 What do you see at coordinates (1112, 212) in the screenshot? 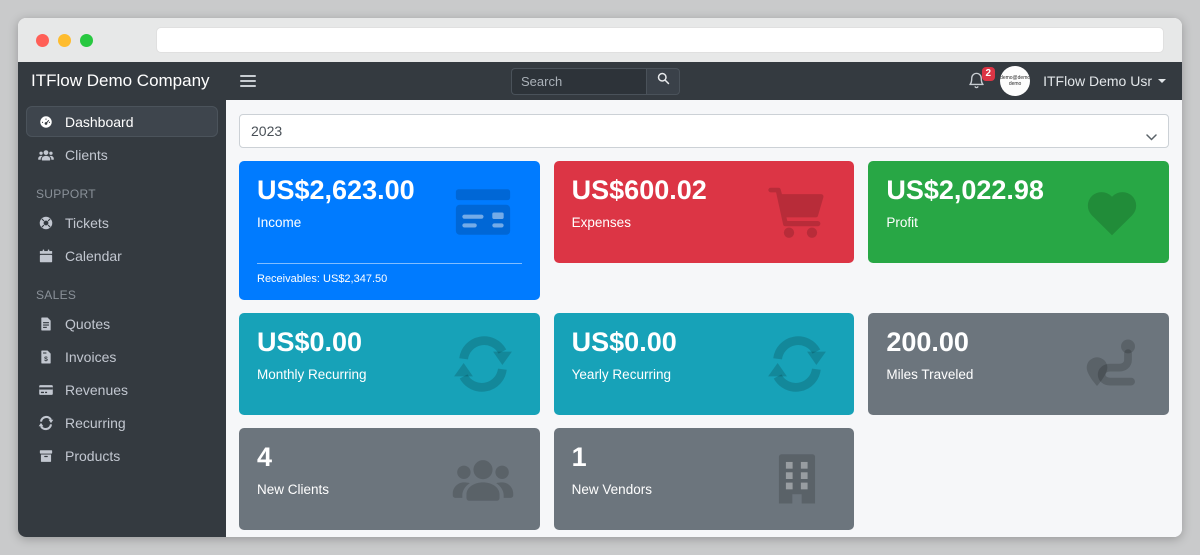
I see `heart-icon` at bounding box center [1112, 212].